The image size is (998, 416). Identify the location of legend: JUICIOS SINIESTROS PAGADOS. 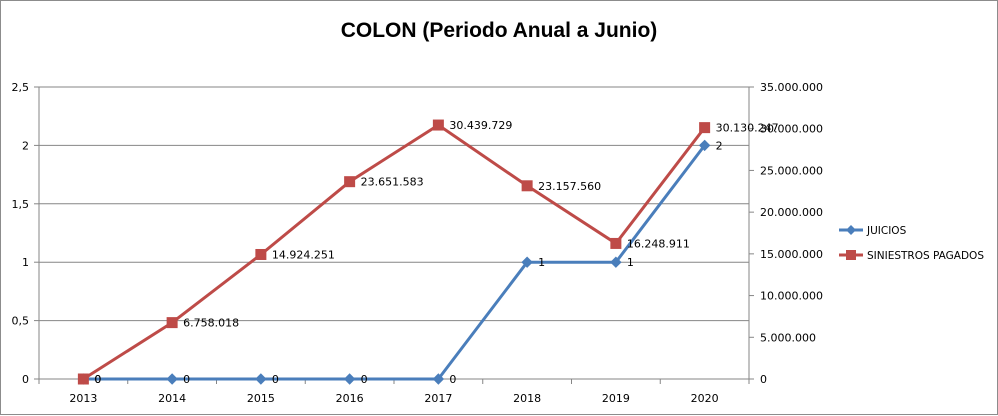
(911, 243).